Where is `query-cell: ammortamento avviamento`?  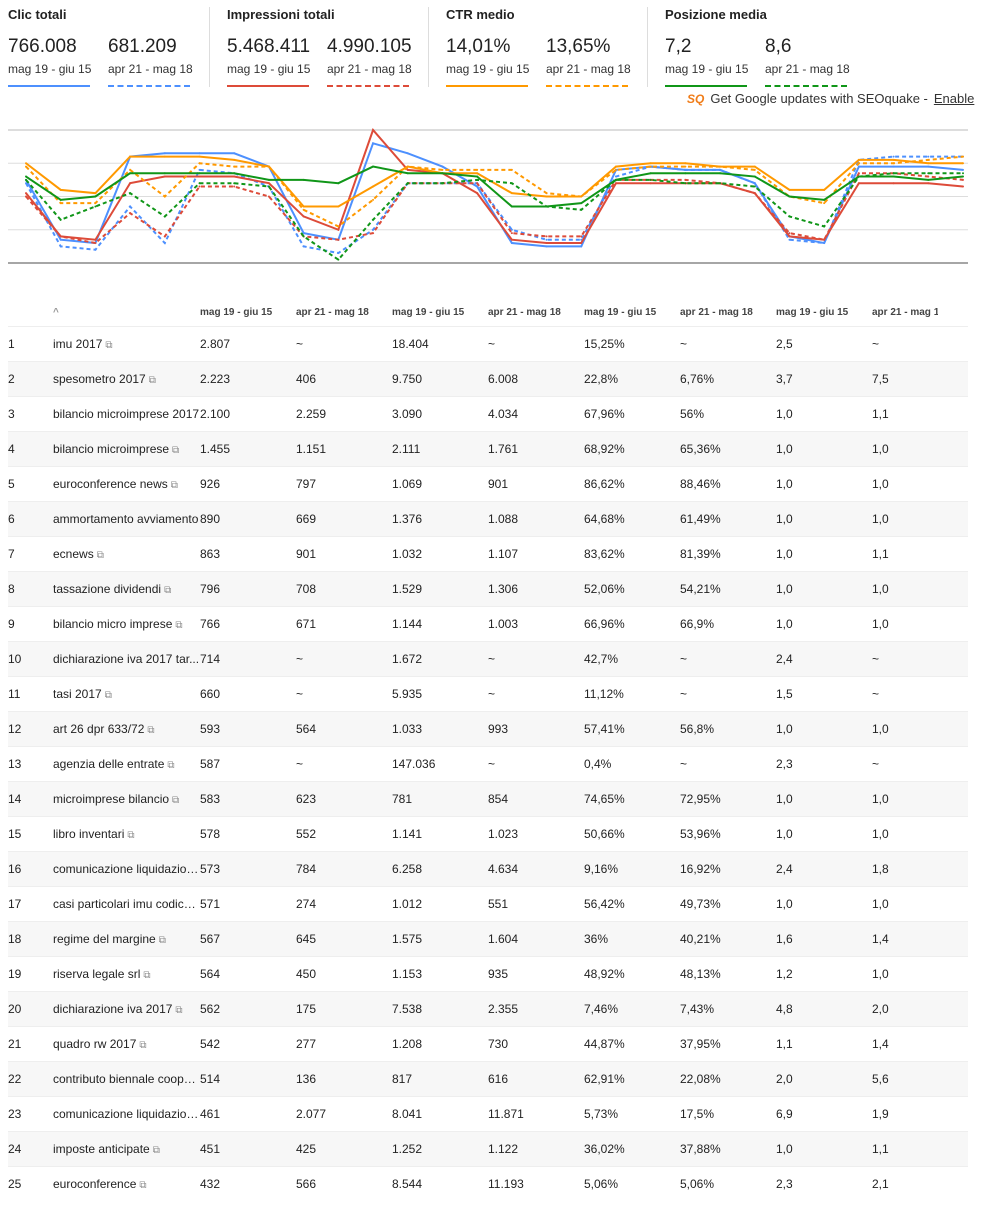 query-cell: ammortamento avviamento is located at coordinates (126, 519).